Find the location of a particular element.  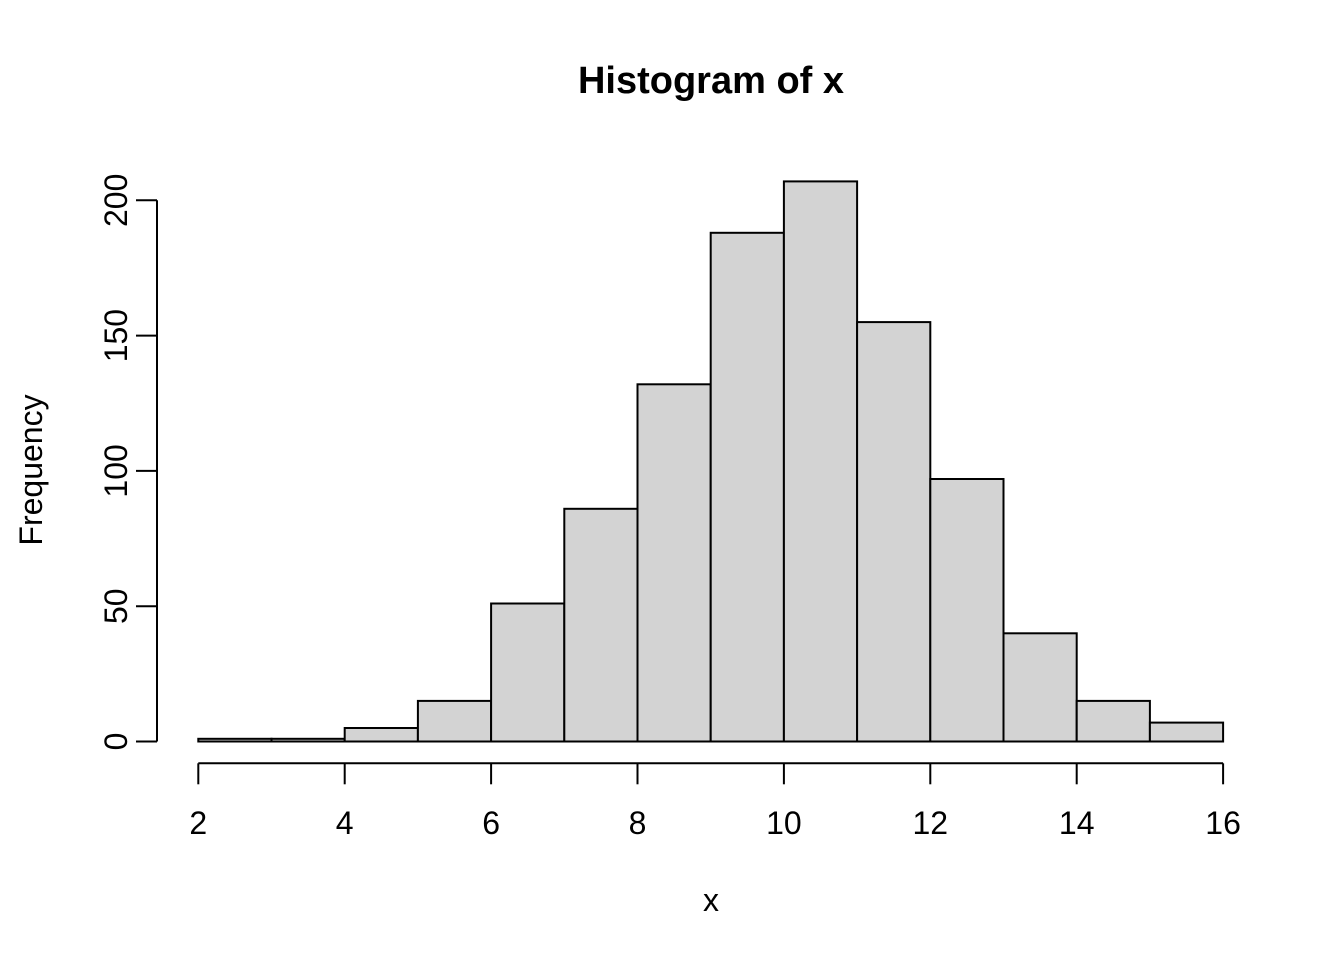

y-axis-tick-label: 150 is located at coordinates (116, 335).